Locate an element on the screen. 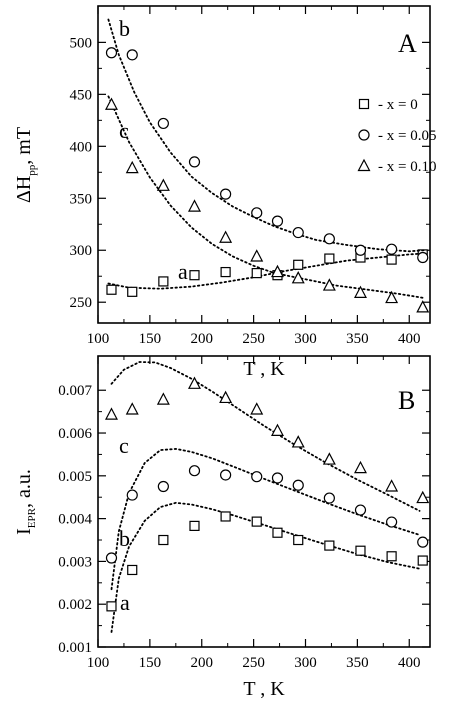  legend-marker-c is located at coordinates (364, 165).